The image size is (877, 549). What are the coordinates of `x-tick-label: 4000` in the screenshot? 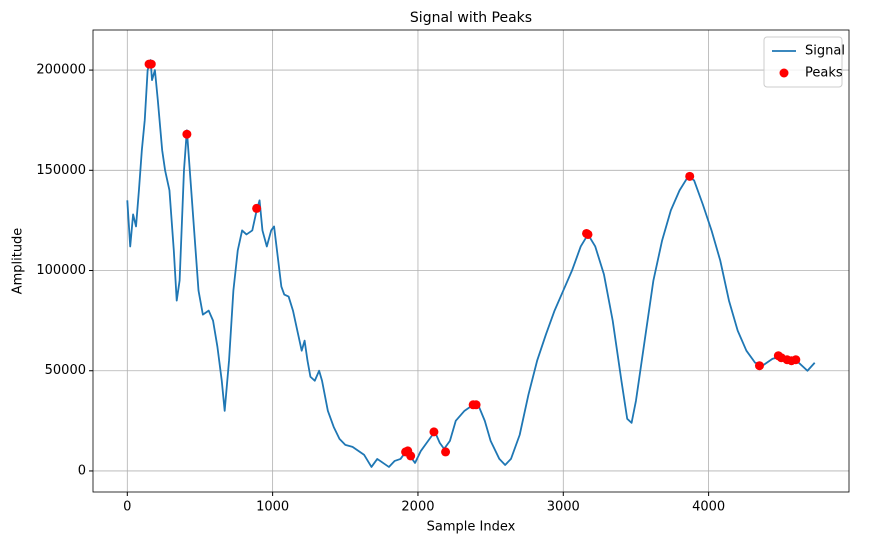 It's located at (708, 507).